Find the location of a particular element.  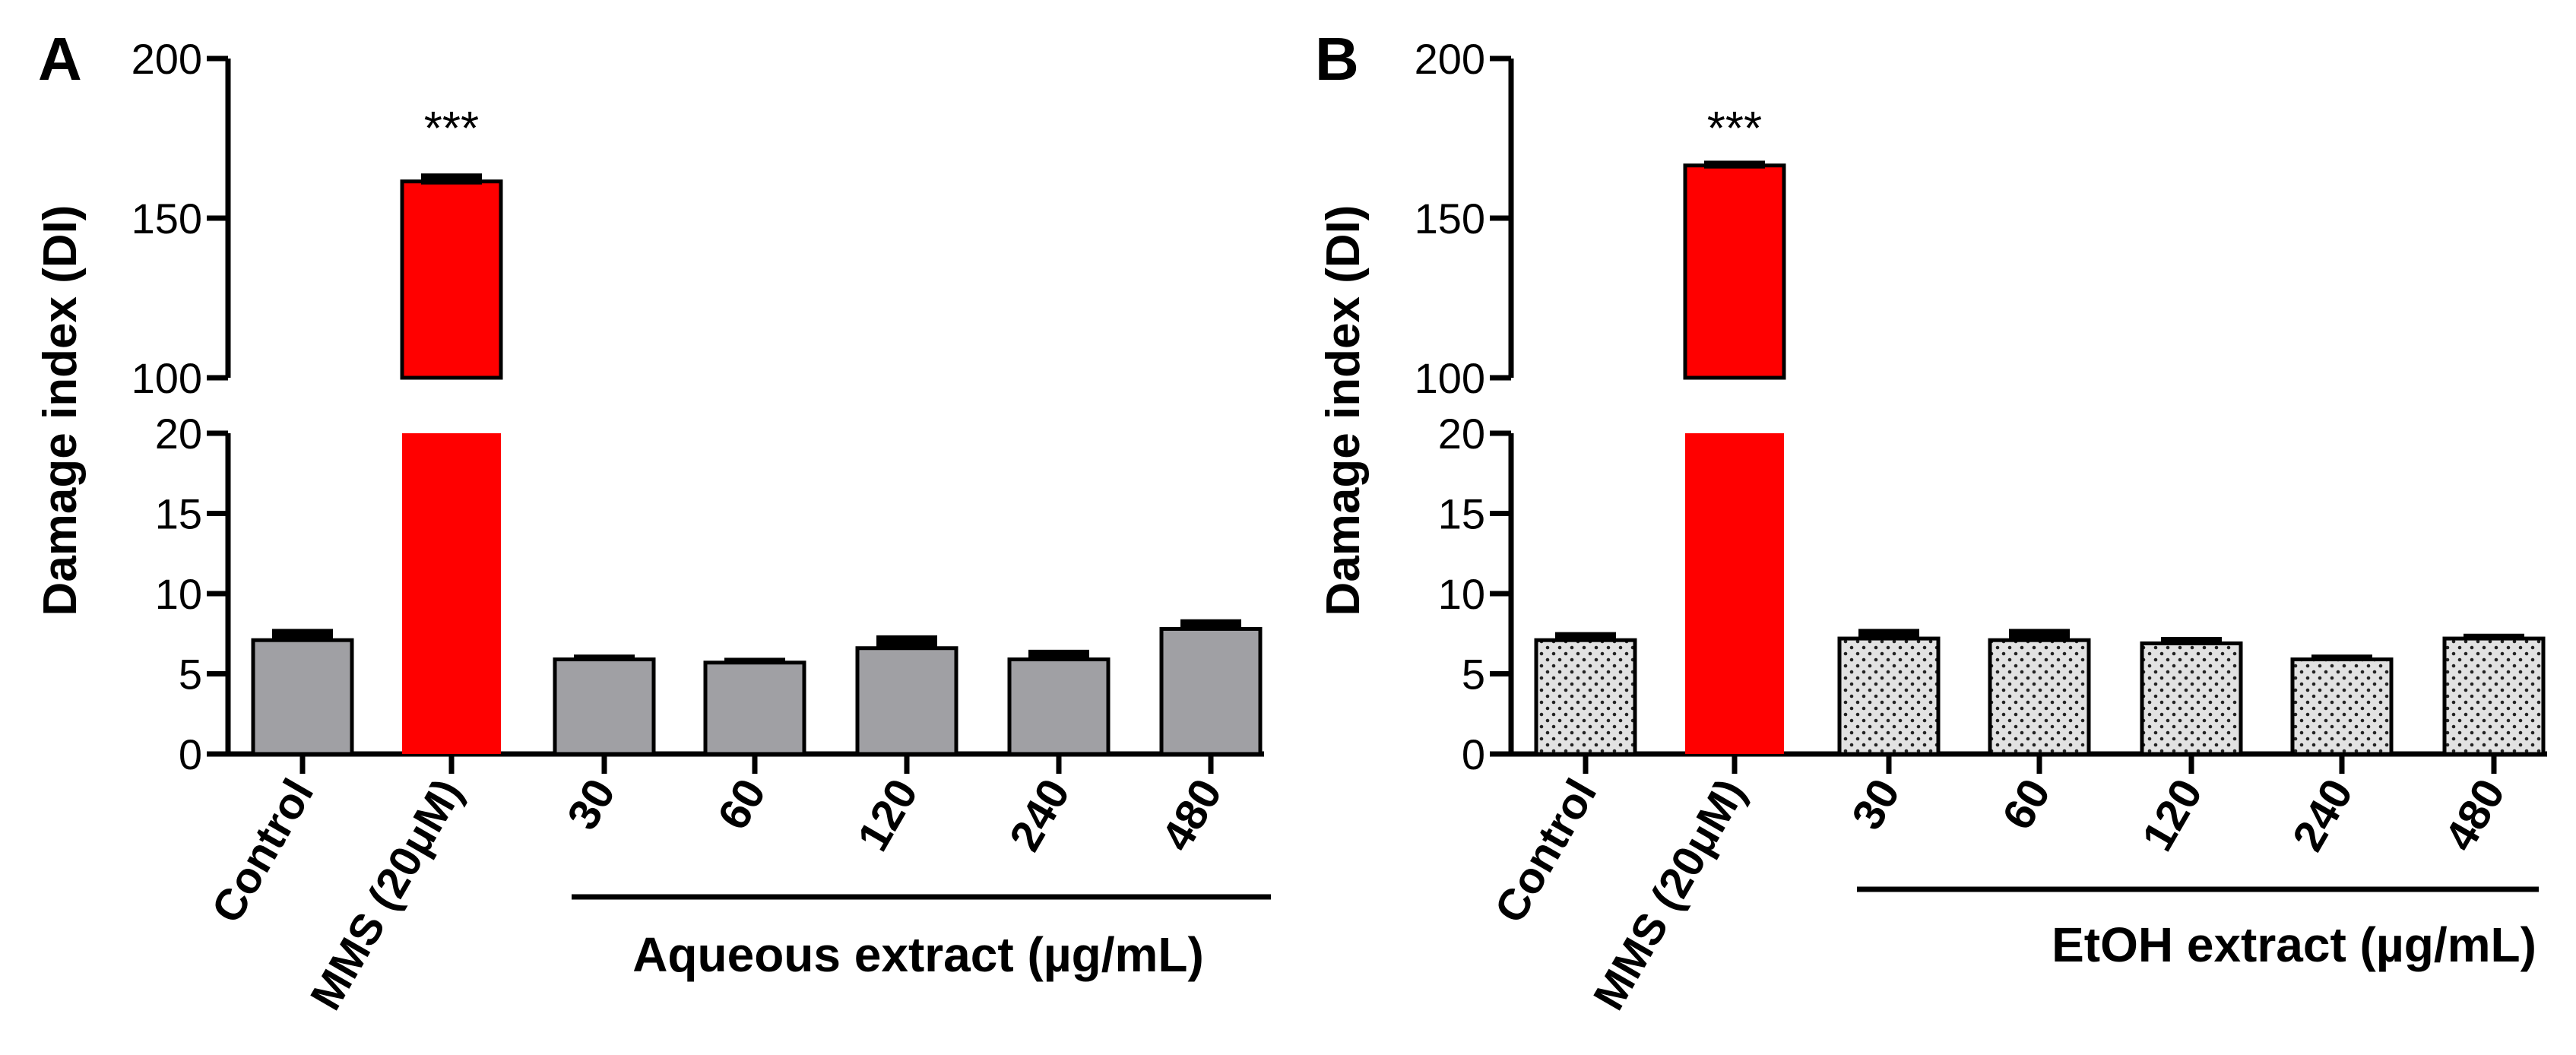

panel-label: A is located at coordinates (60, 59).